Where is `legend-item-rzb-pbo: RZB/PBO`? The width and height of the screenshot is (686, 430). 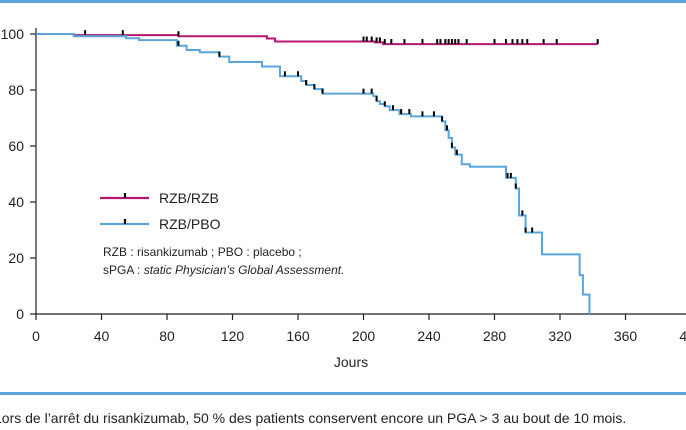
legend-item-rzb-pbo: RZB/PBO is located at coordinates (160, 224).